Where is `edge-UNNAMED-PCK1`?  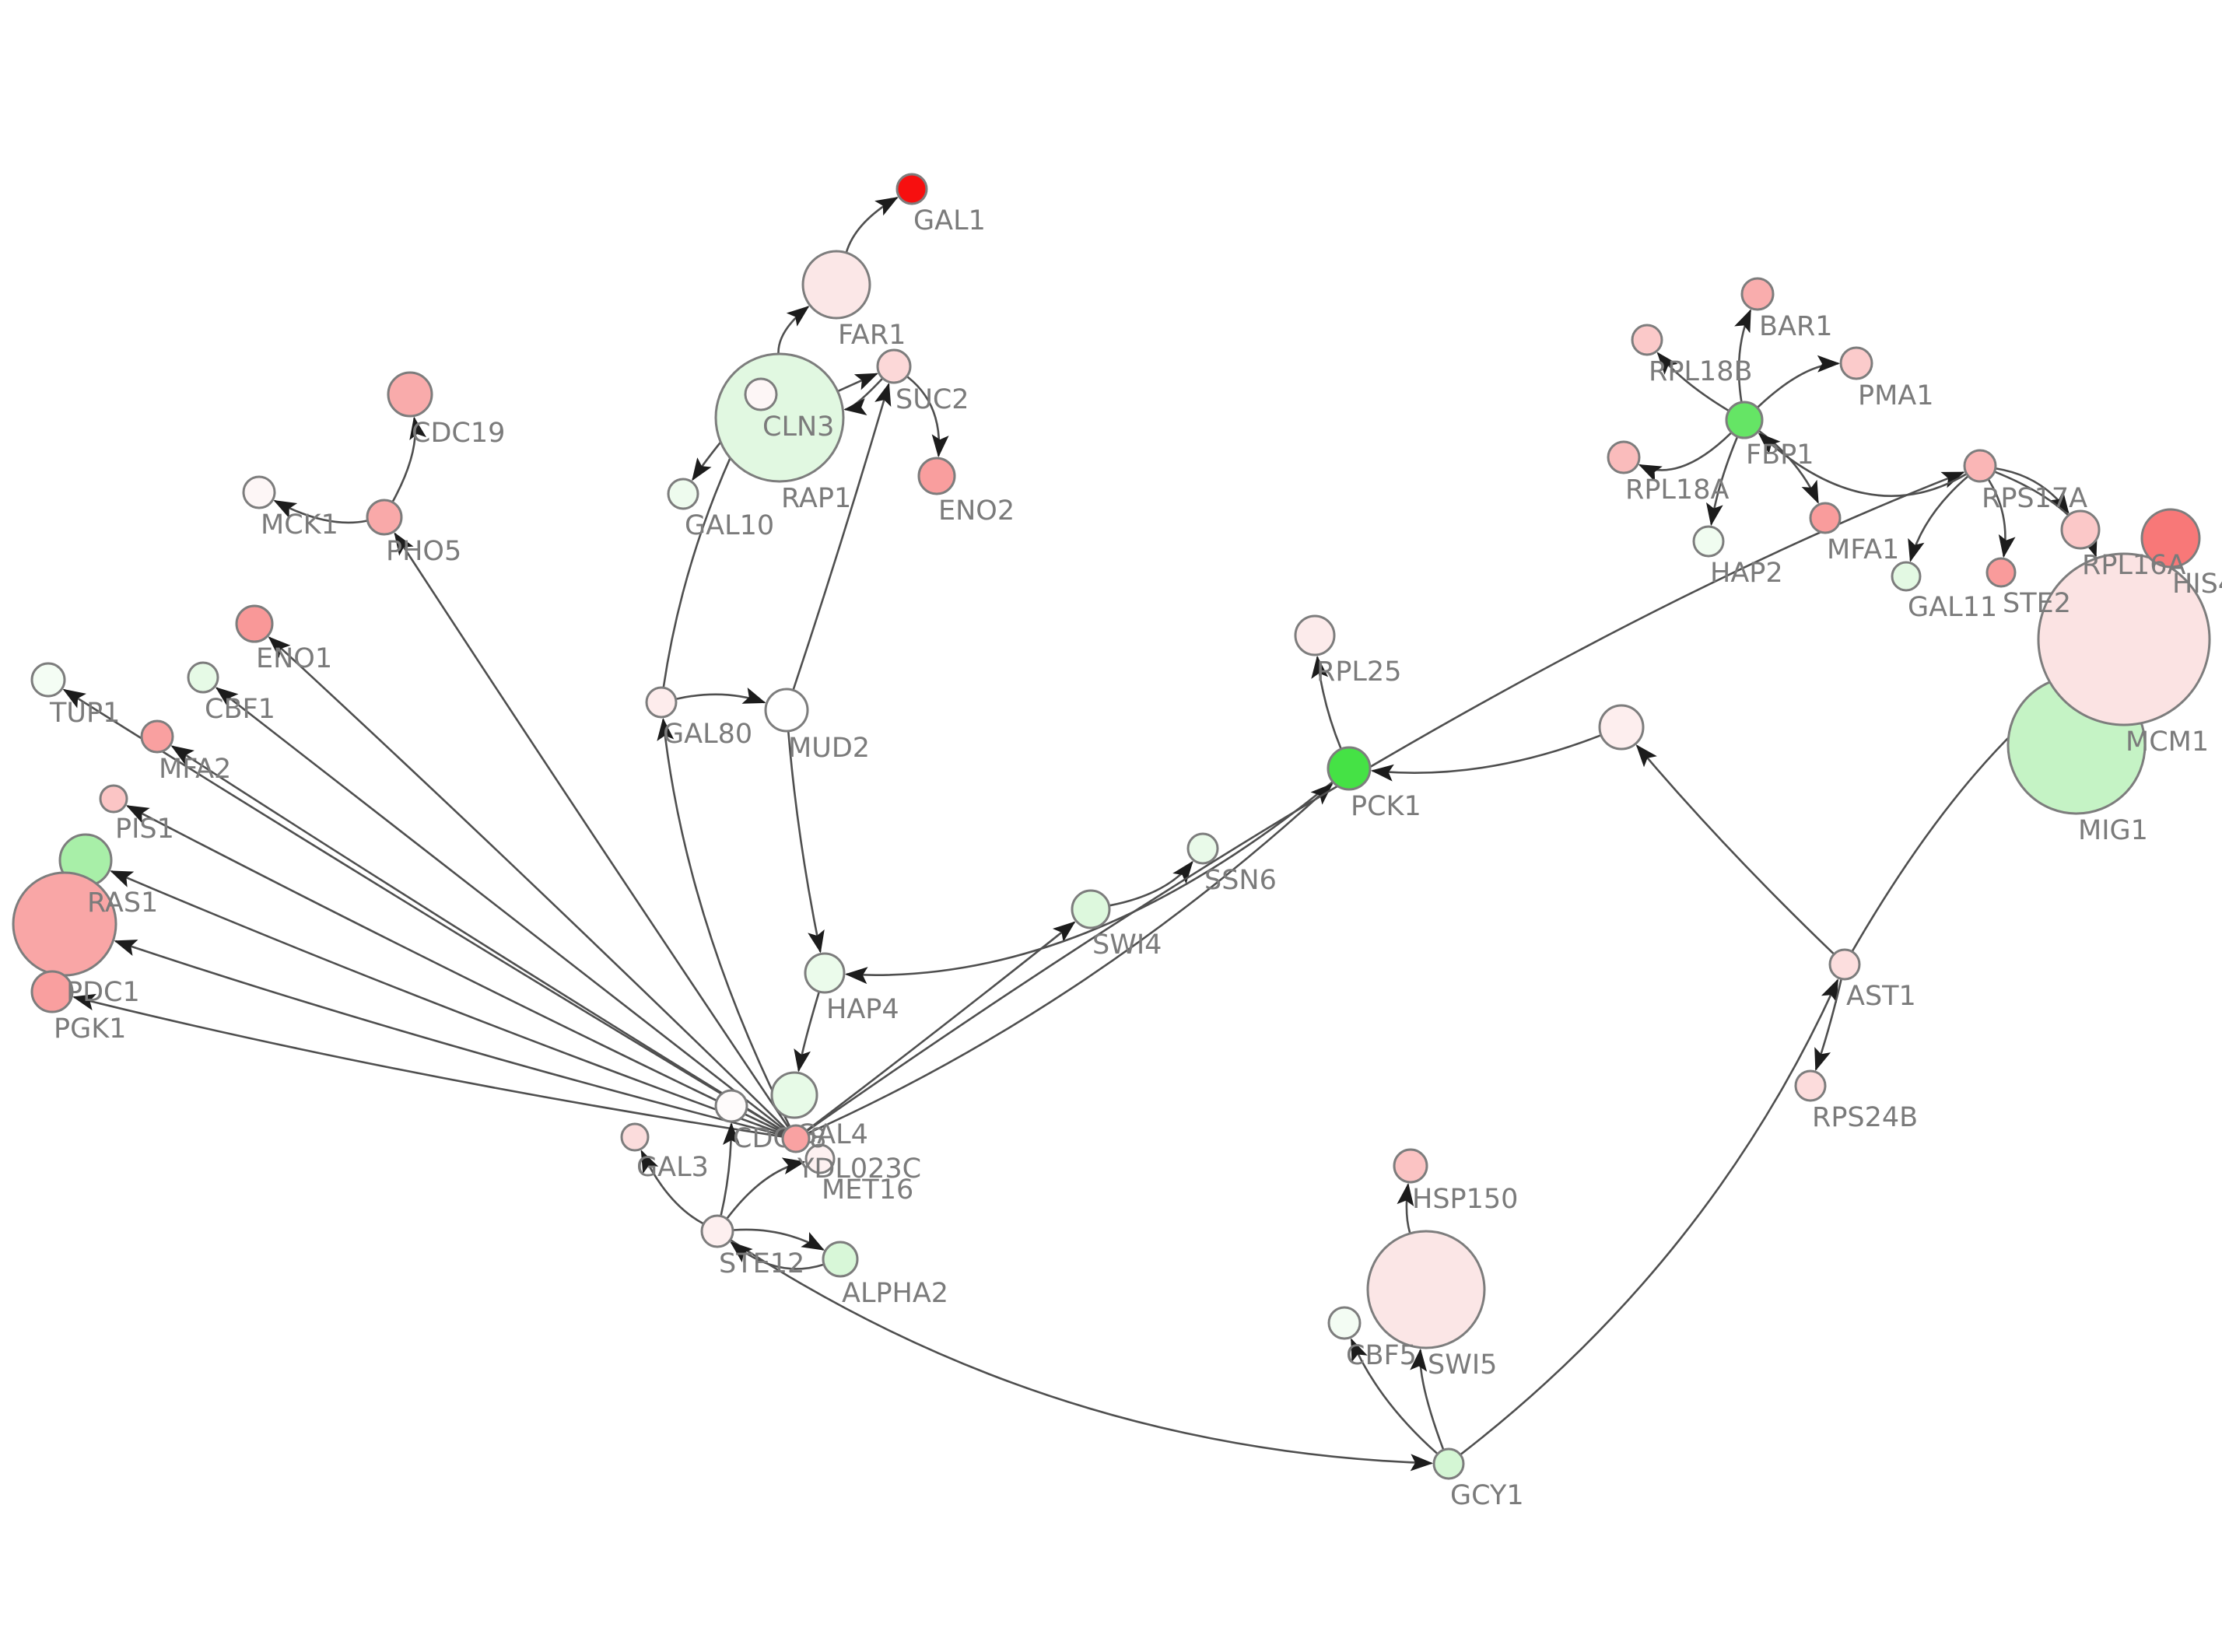 edge-UNNAMED-PCK1 is located at coordinates (1485, 758).